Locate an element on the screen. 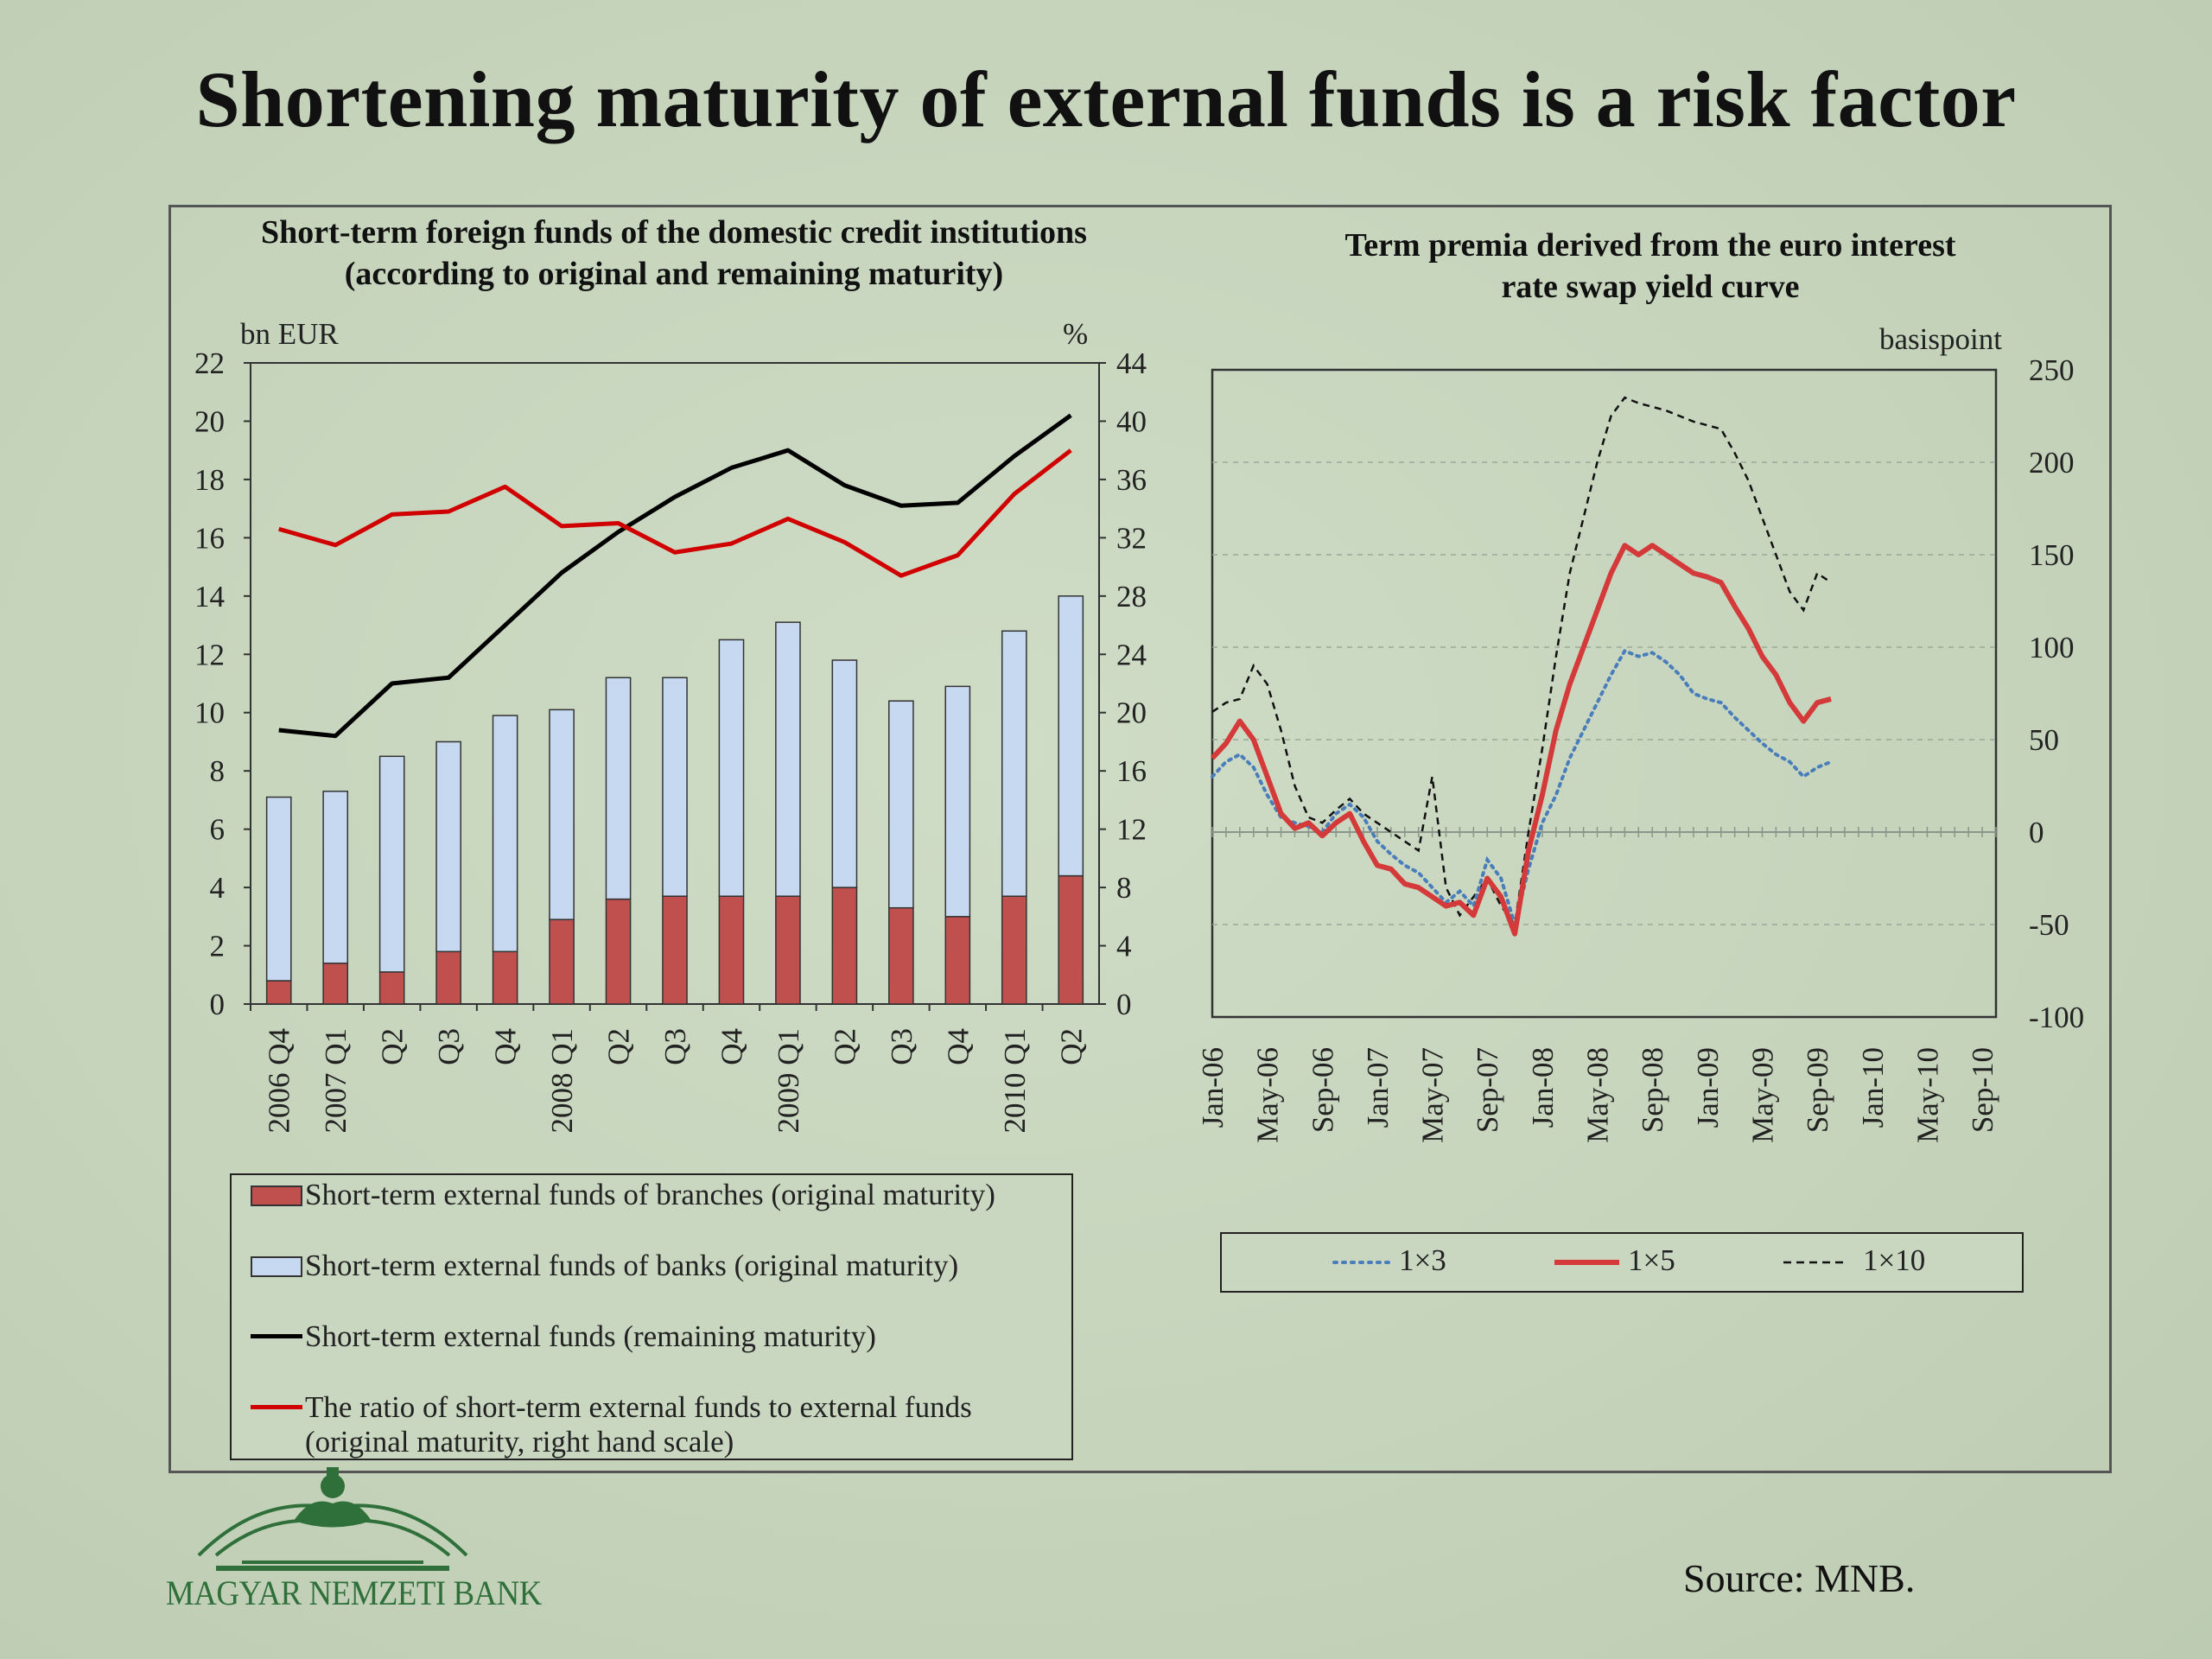  legend-label-1x10: 1×10 is located at coordinates (1894, 1260).